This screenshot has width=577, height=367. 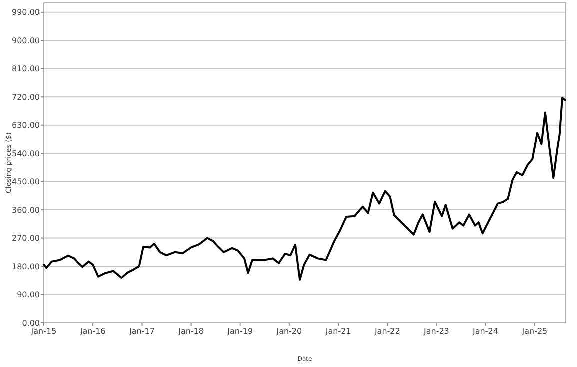 What do you see at coordinates (26, 125) in the screenshot?
I see `y-tick-label: 630.00` at bounding box center [26, 125].